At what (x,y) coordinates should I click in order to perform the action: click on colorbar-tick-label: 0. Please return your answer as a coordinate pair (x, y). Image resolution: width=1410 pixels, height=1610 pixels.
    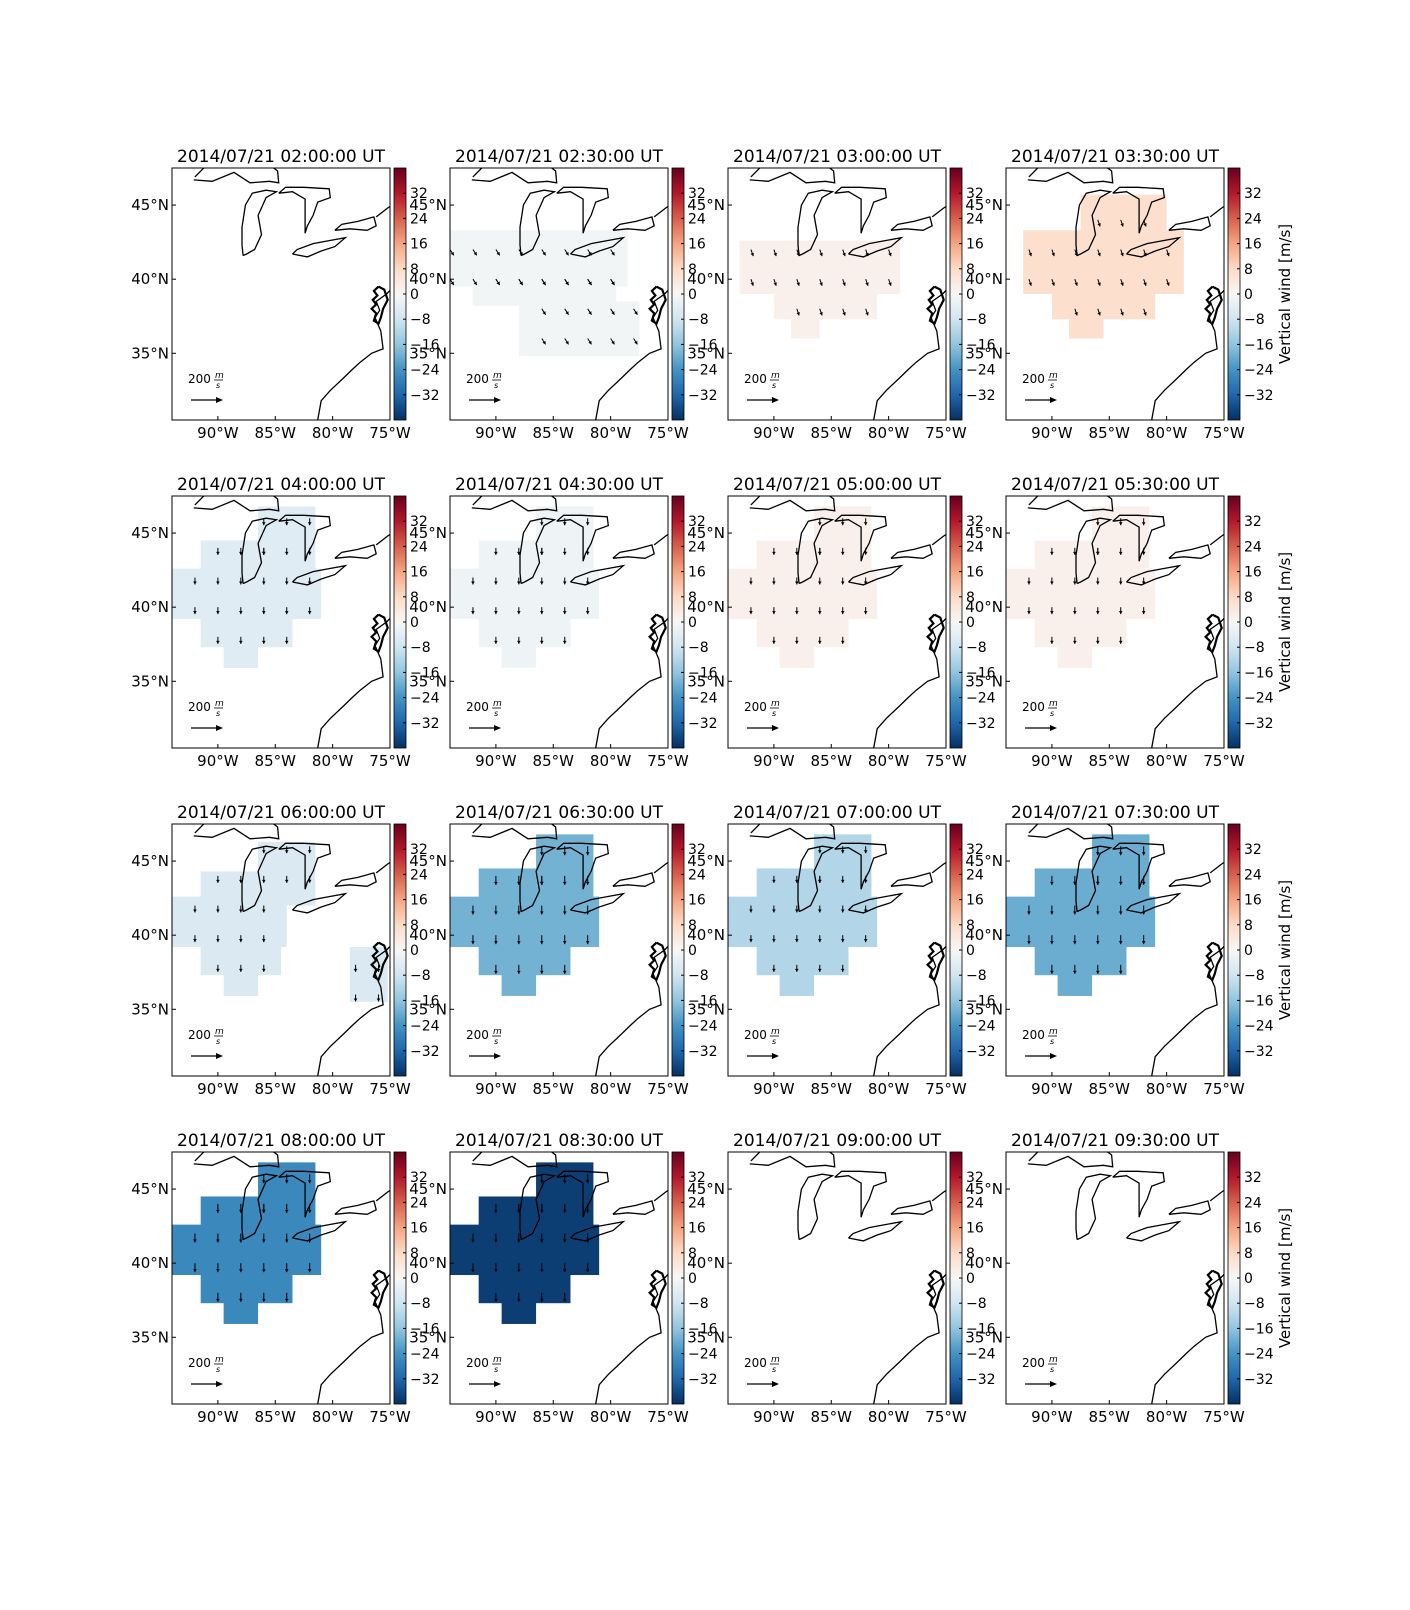
    Looking at the image, I should click on (414, 951).